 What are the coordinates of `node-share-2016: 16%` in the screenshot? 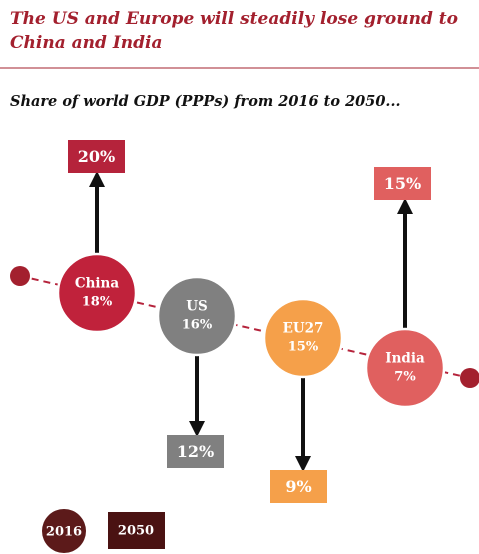 It's located at (197, 325).